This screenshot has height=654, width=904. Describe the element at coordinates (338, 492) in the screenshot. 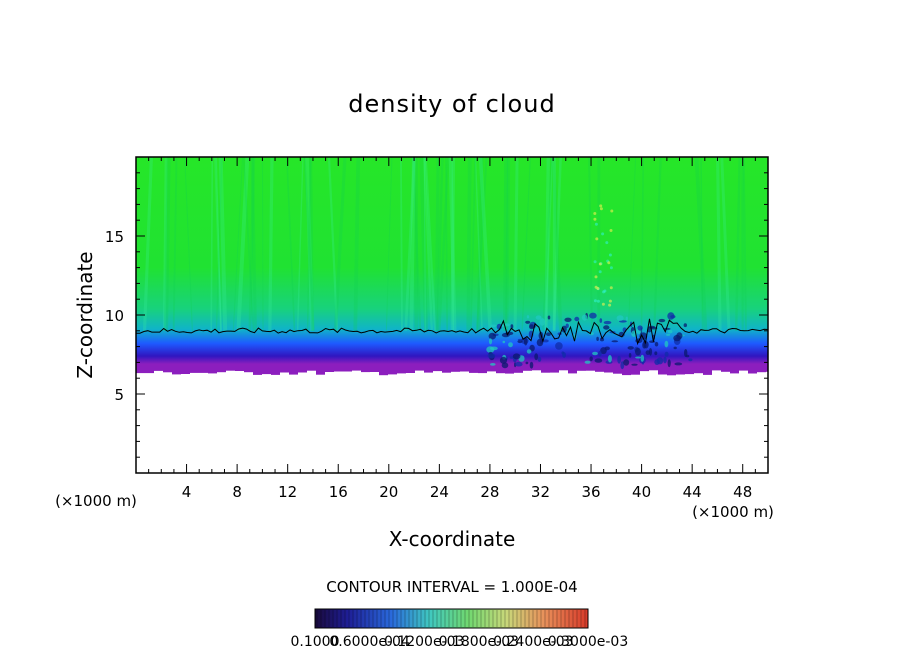

I see `x-tick-label: 16` at that location.